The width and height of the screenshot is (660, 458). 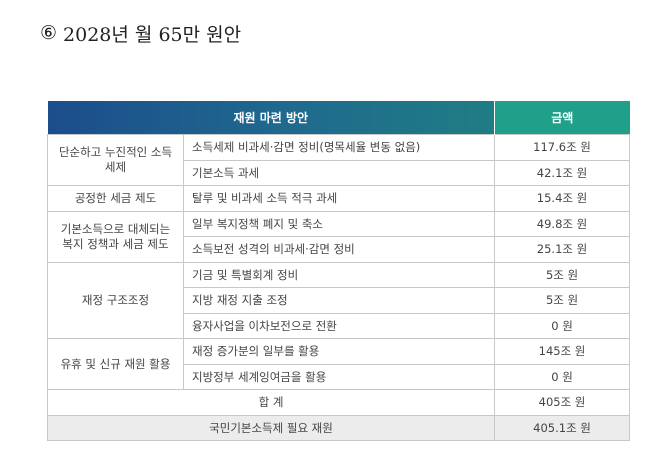 I want to click on amount-cell: 49.8조 원, so click(x=562, y=223).